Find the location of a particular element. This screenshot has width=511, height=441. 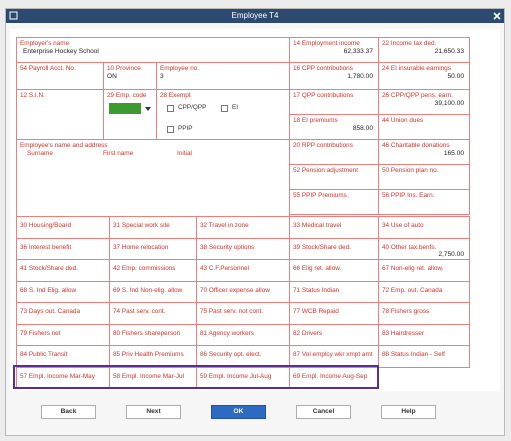

field-label: 41 Stock/Share ded. is located at coordinates (49, 268).